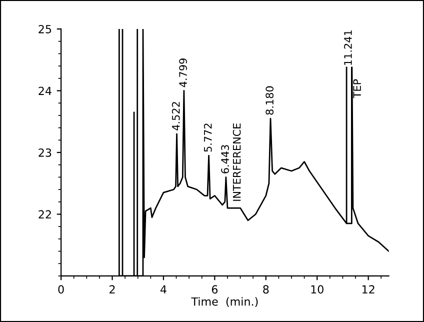 This screenshot has height=322, width=424. What do you see at coordinates (357, 88) in the screenshot?
I see `annotation: TEP` at bounding box center [357, 88].